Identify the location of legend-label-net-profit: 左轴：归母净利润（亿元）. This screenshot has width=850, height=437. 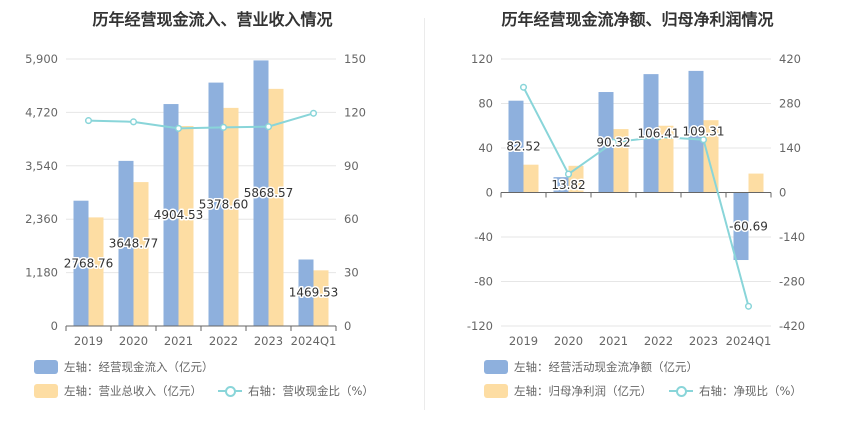
(583, 391).